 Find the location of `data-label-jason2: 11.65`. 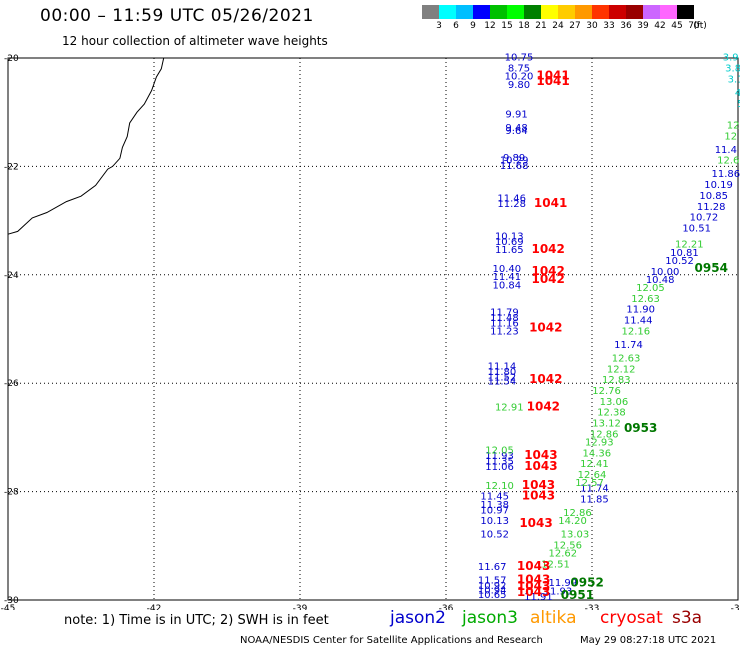

data-label-jason2: 11.65 is located at coordinates (509, 250).